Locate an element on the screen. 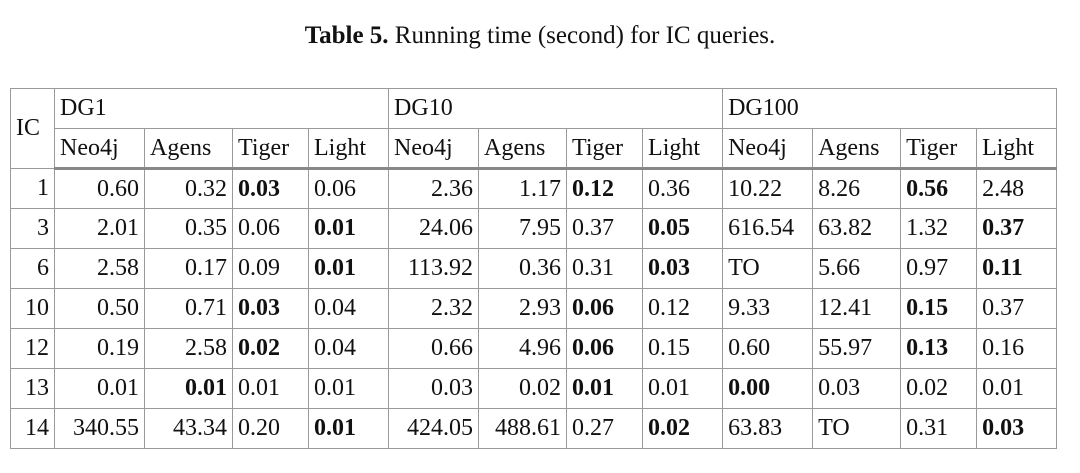  table-cell: 2.93 is located at coordinates (523, 308).